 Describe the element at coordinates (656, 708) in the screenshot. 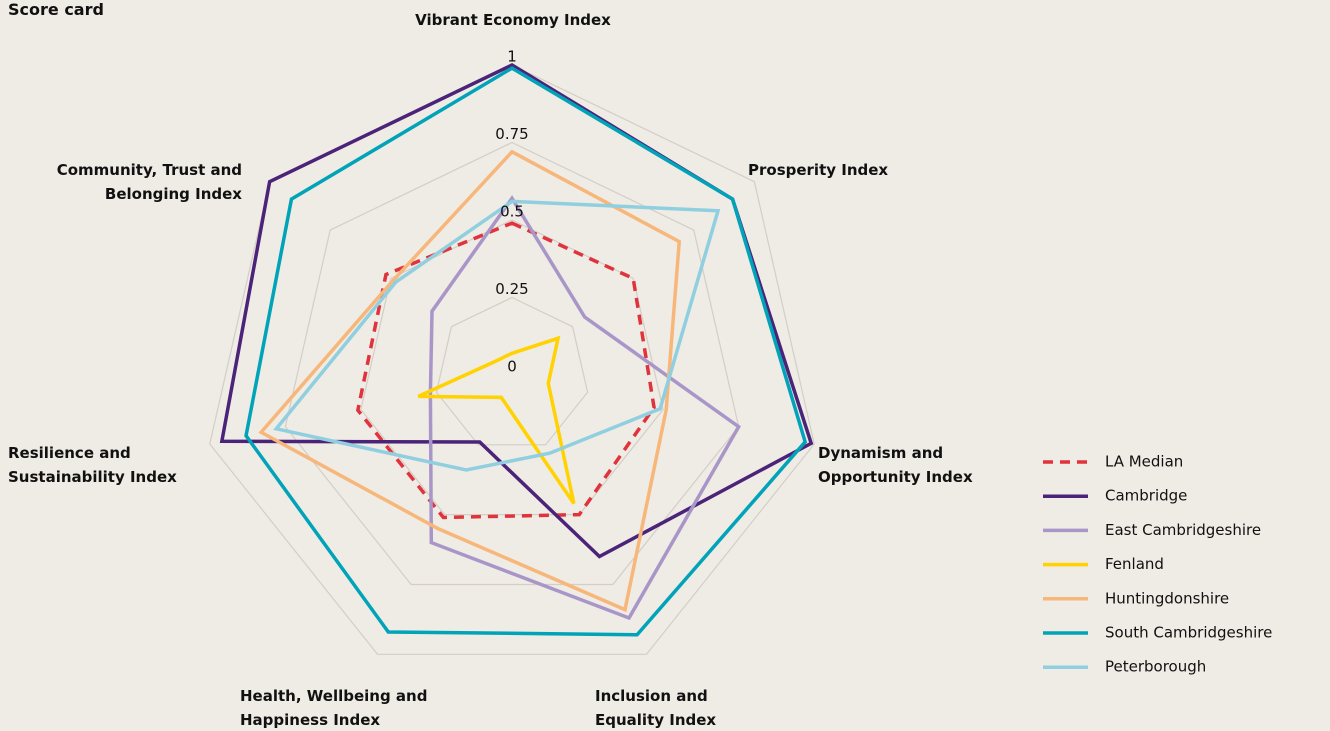

I see `axis-label: Inclusion and Equality Index` at that location.